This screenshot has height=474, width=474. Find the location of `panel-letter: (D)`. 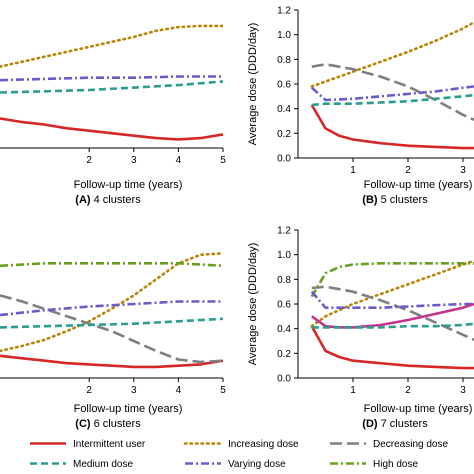

panel-letter: (D) is located at coordinates (370, 424).